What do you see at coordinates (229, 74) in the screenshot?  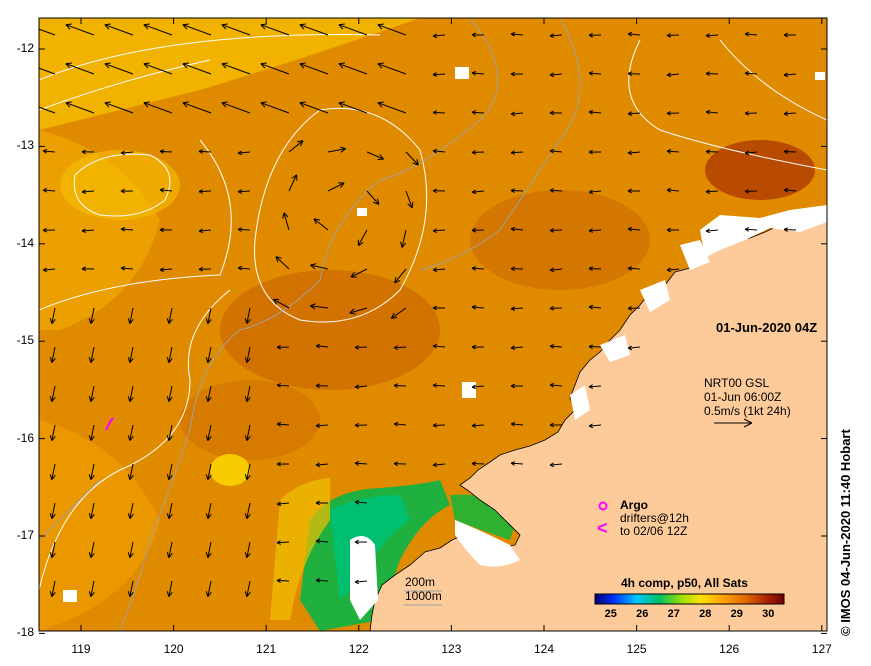 I see `sst-yellow-band` at bounding box center [229, 74].